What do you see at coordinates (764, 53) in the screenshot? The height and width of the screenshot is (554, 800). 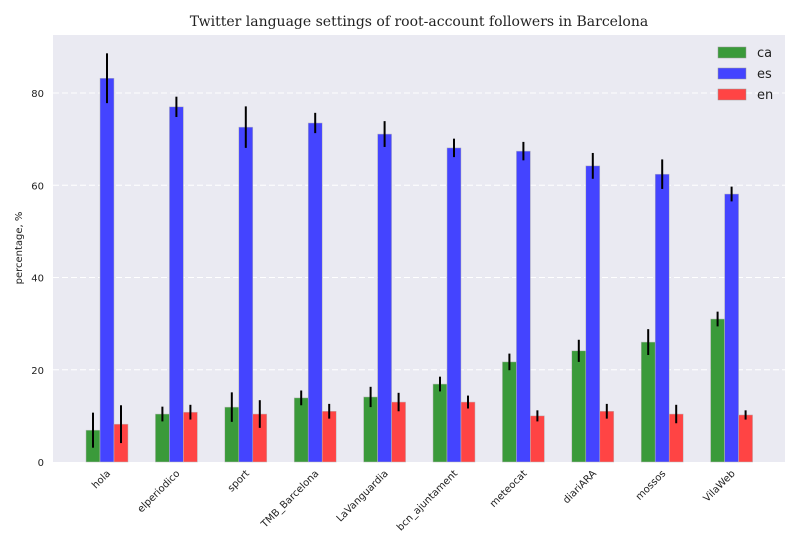 I see `legend-label: ca` at bounding box center [764, 53].